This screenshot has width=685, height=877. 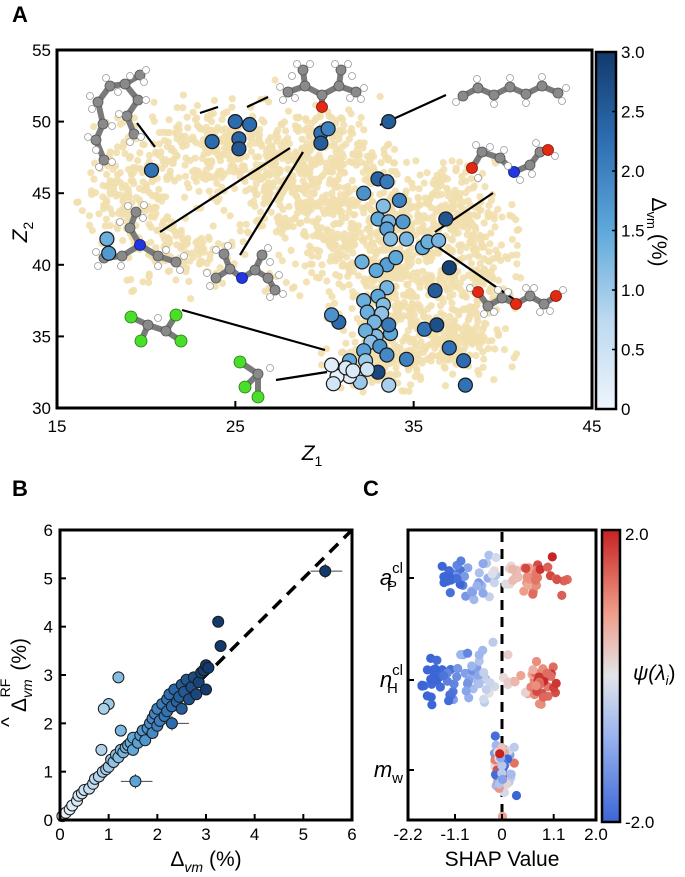 I want to click on y-tick-label: 40, so click(x=41, y=265).